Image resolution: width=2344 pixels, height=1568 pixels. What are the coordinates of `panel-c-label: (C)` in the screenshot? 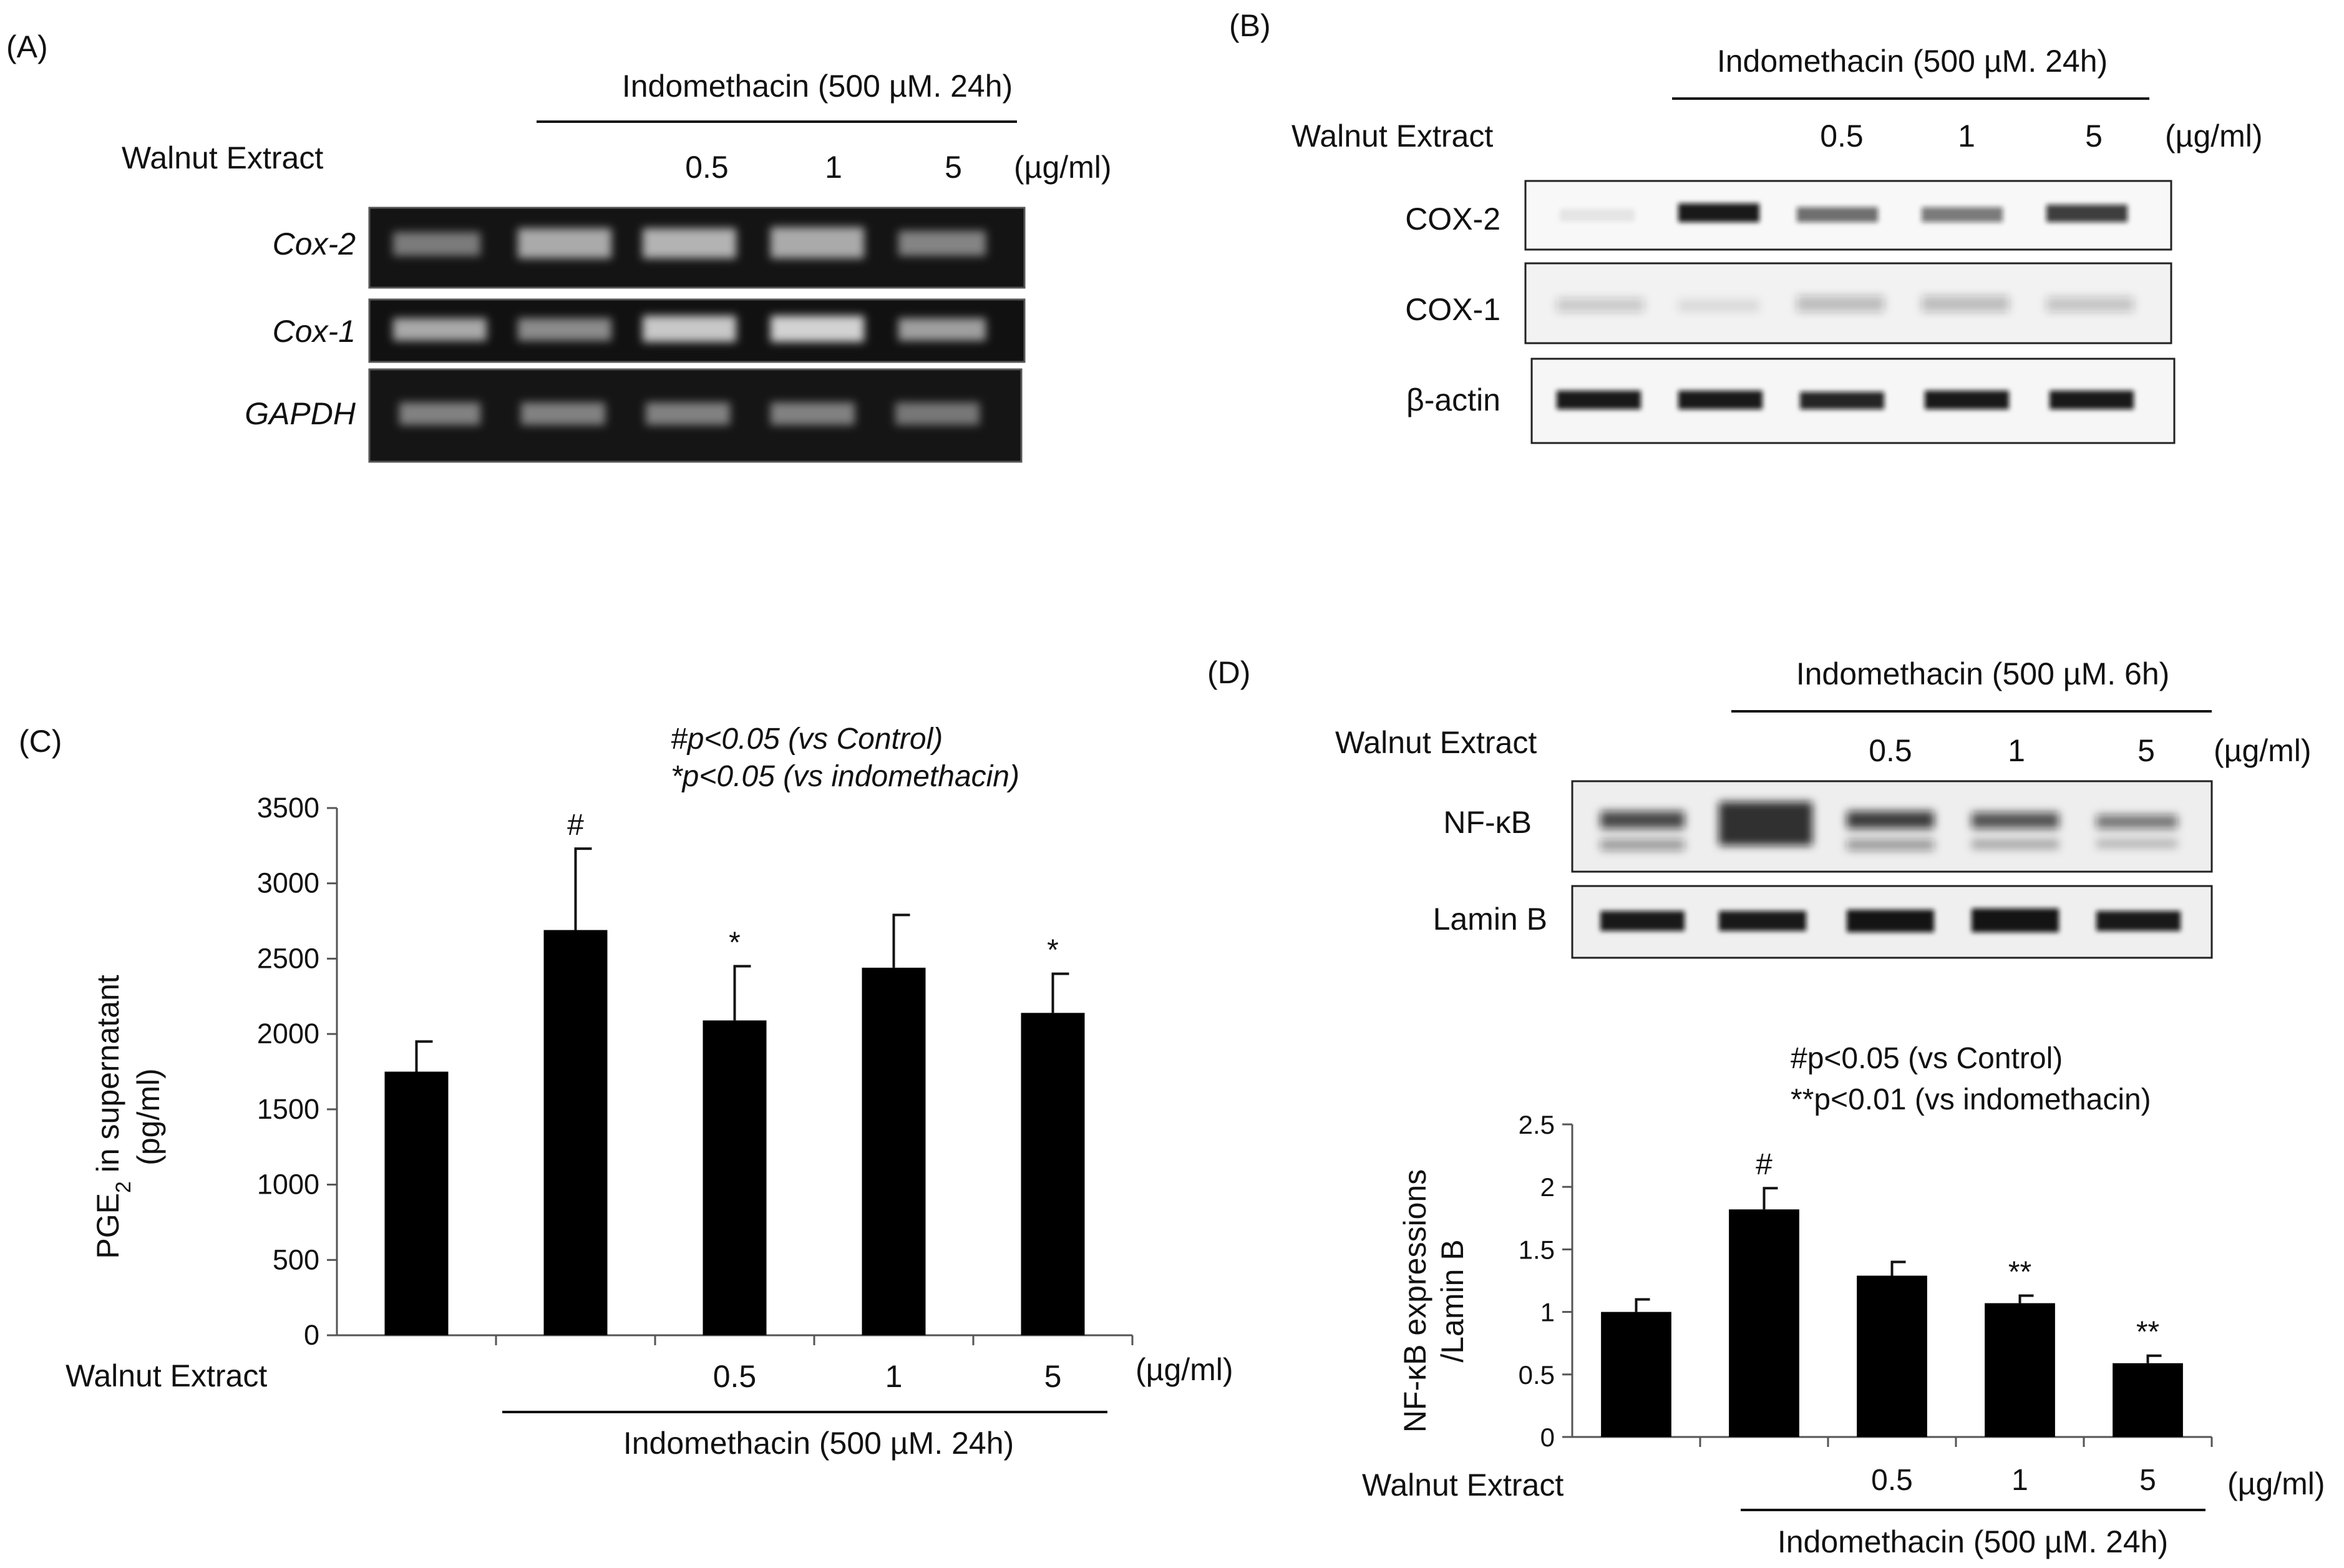 It's located at (40, 742).